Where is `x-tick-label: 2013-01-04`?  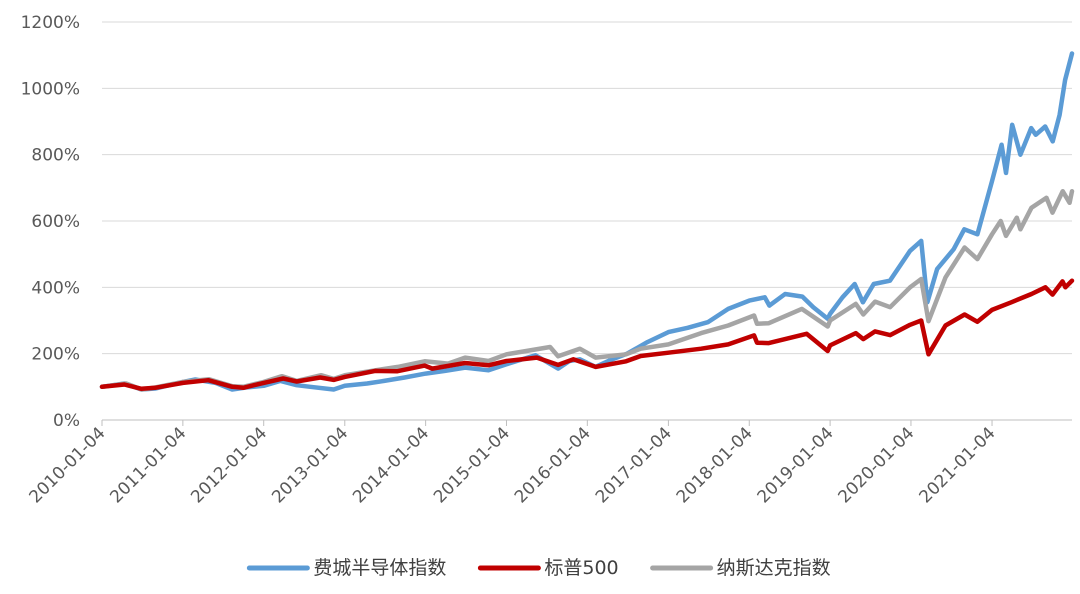
x-tick-label: 2013-01-04 is located at coordinates (310, 465).